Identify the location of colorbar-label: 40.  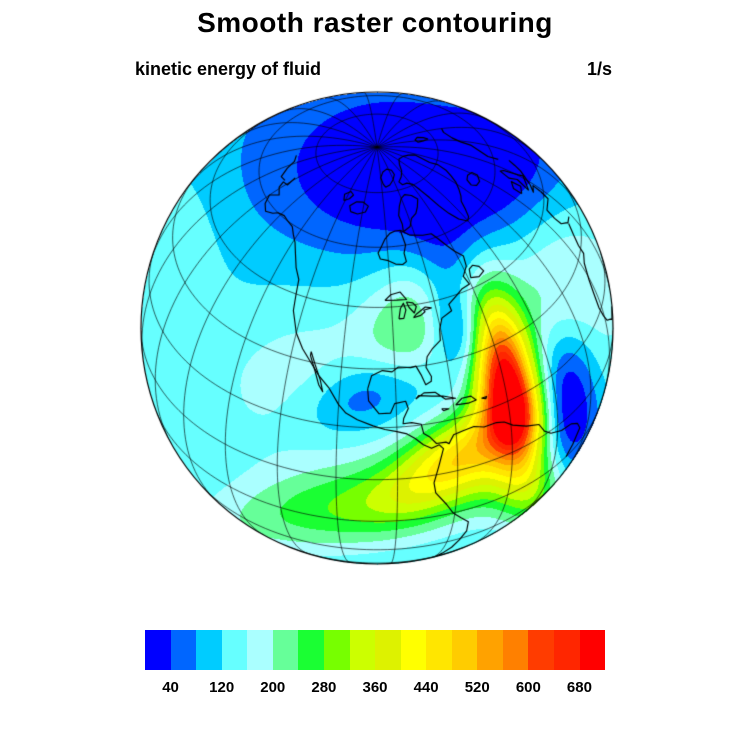
(170, 687).